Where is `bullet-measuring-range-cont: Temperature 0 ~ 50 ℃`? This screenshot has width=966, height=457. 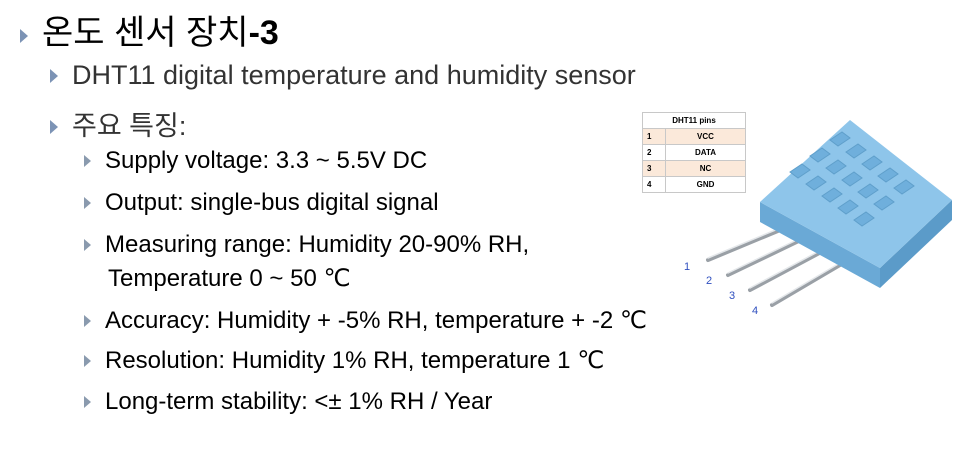 bullet-measuring-range-cont: Temperature 0 ~ 50 ℃ is located at coordinates (229, 278).